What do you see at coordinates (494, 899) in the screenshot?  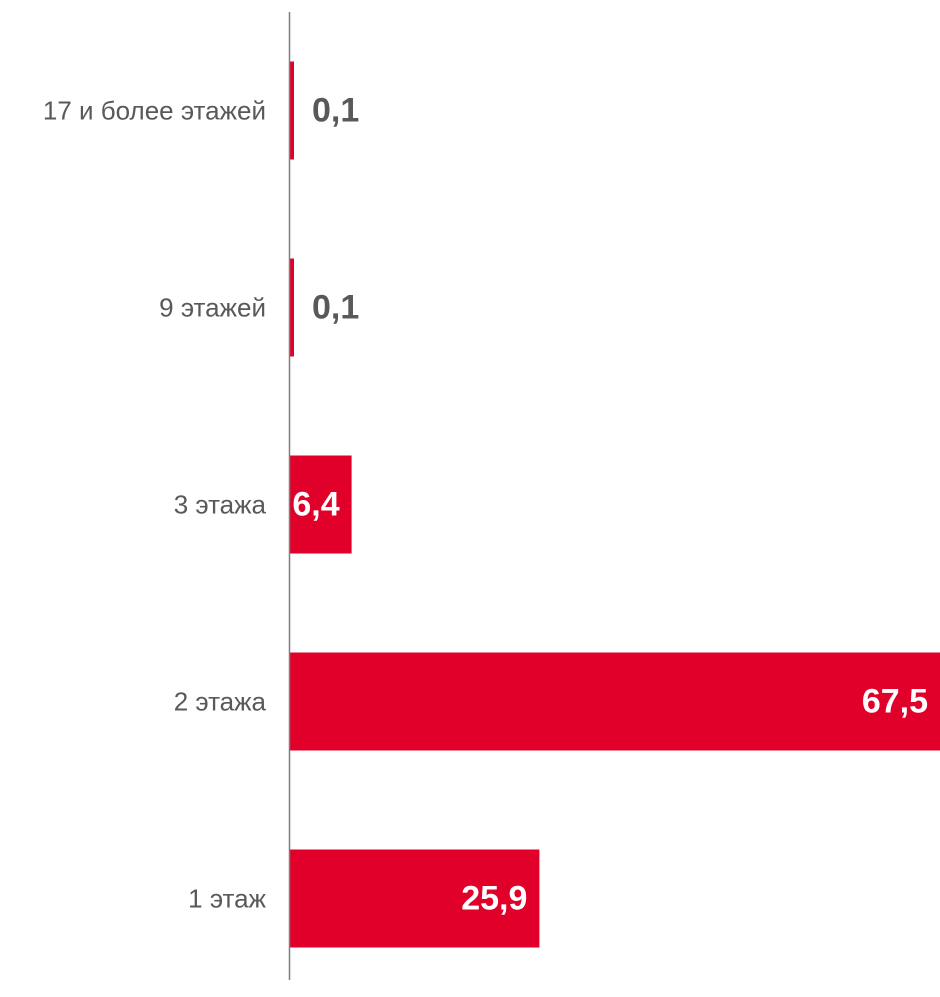 I see `value-label: 25,9` at bounding box center [494, 899].